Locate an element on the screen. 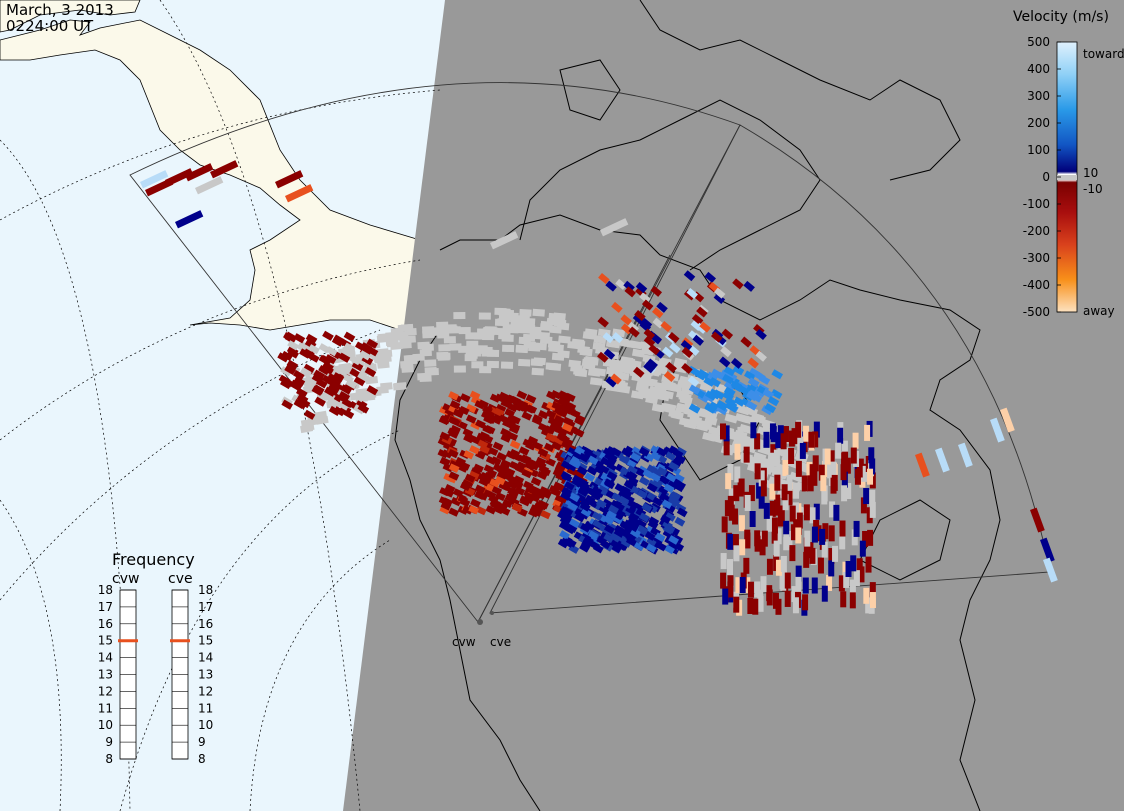  frequency-tick-label: 14 is located at coordinates (105, 658).